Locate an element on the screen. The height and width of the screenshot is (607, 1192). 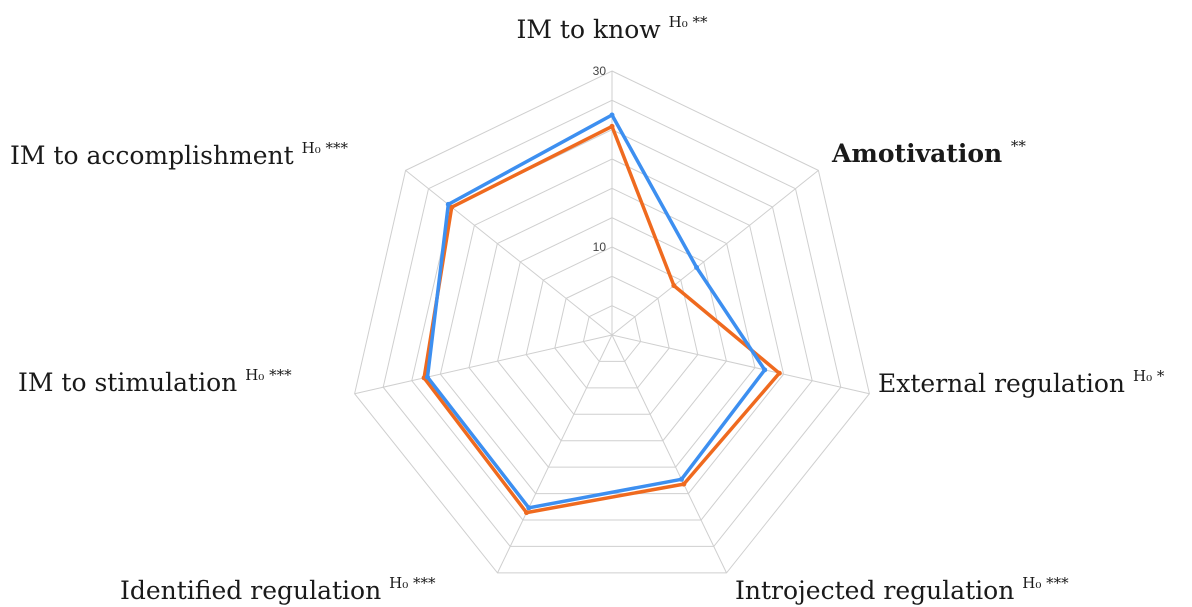
axis-label-external-regulation: External regulation H₀ * is located at coordinates (1021, 382).